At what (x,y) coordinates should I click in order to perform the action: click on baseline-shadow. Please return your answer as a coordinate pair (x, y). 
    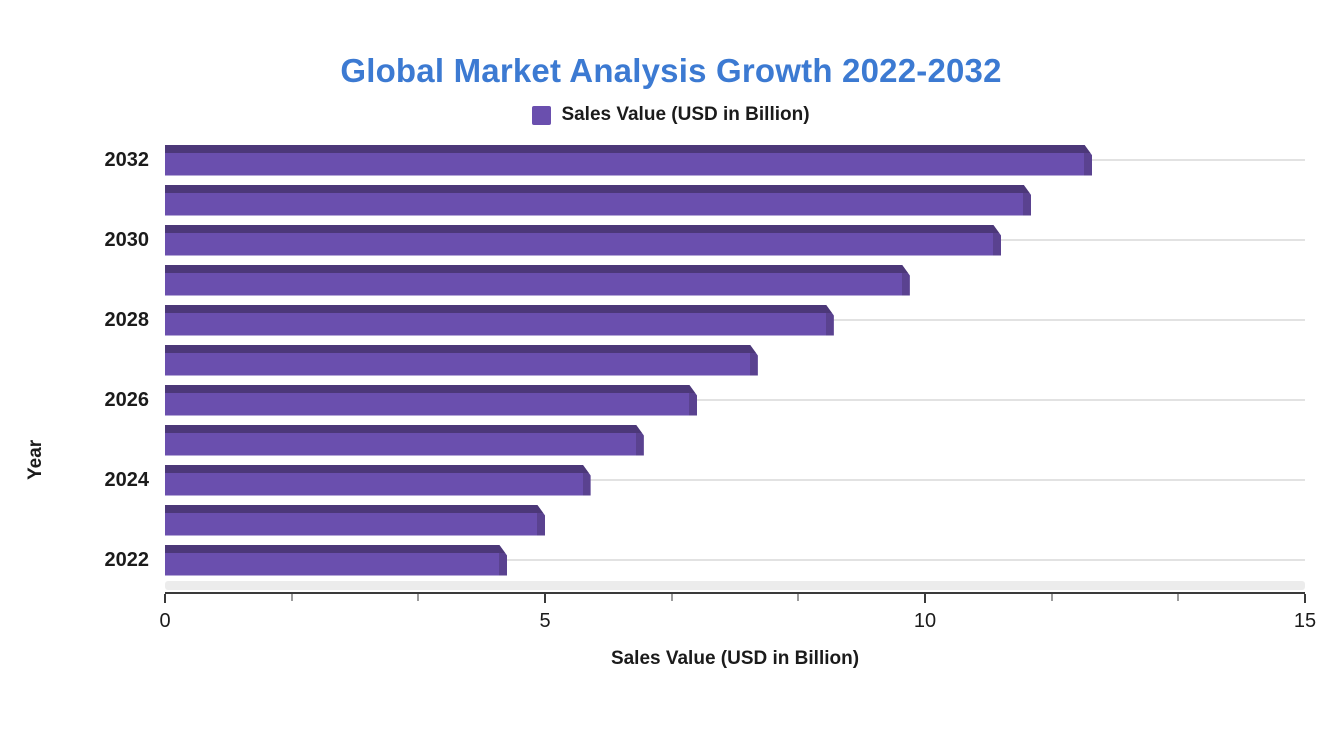
    Looking at the image, I should click on (735, 585).